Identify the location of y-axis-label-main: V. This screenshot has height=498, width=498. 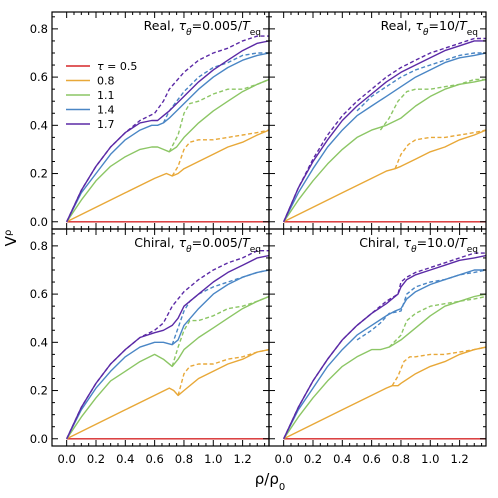
(11, 240).